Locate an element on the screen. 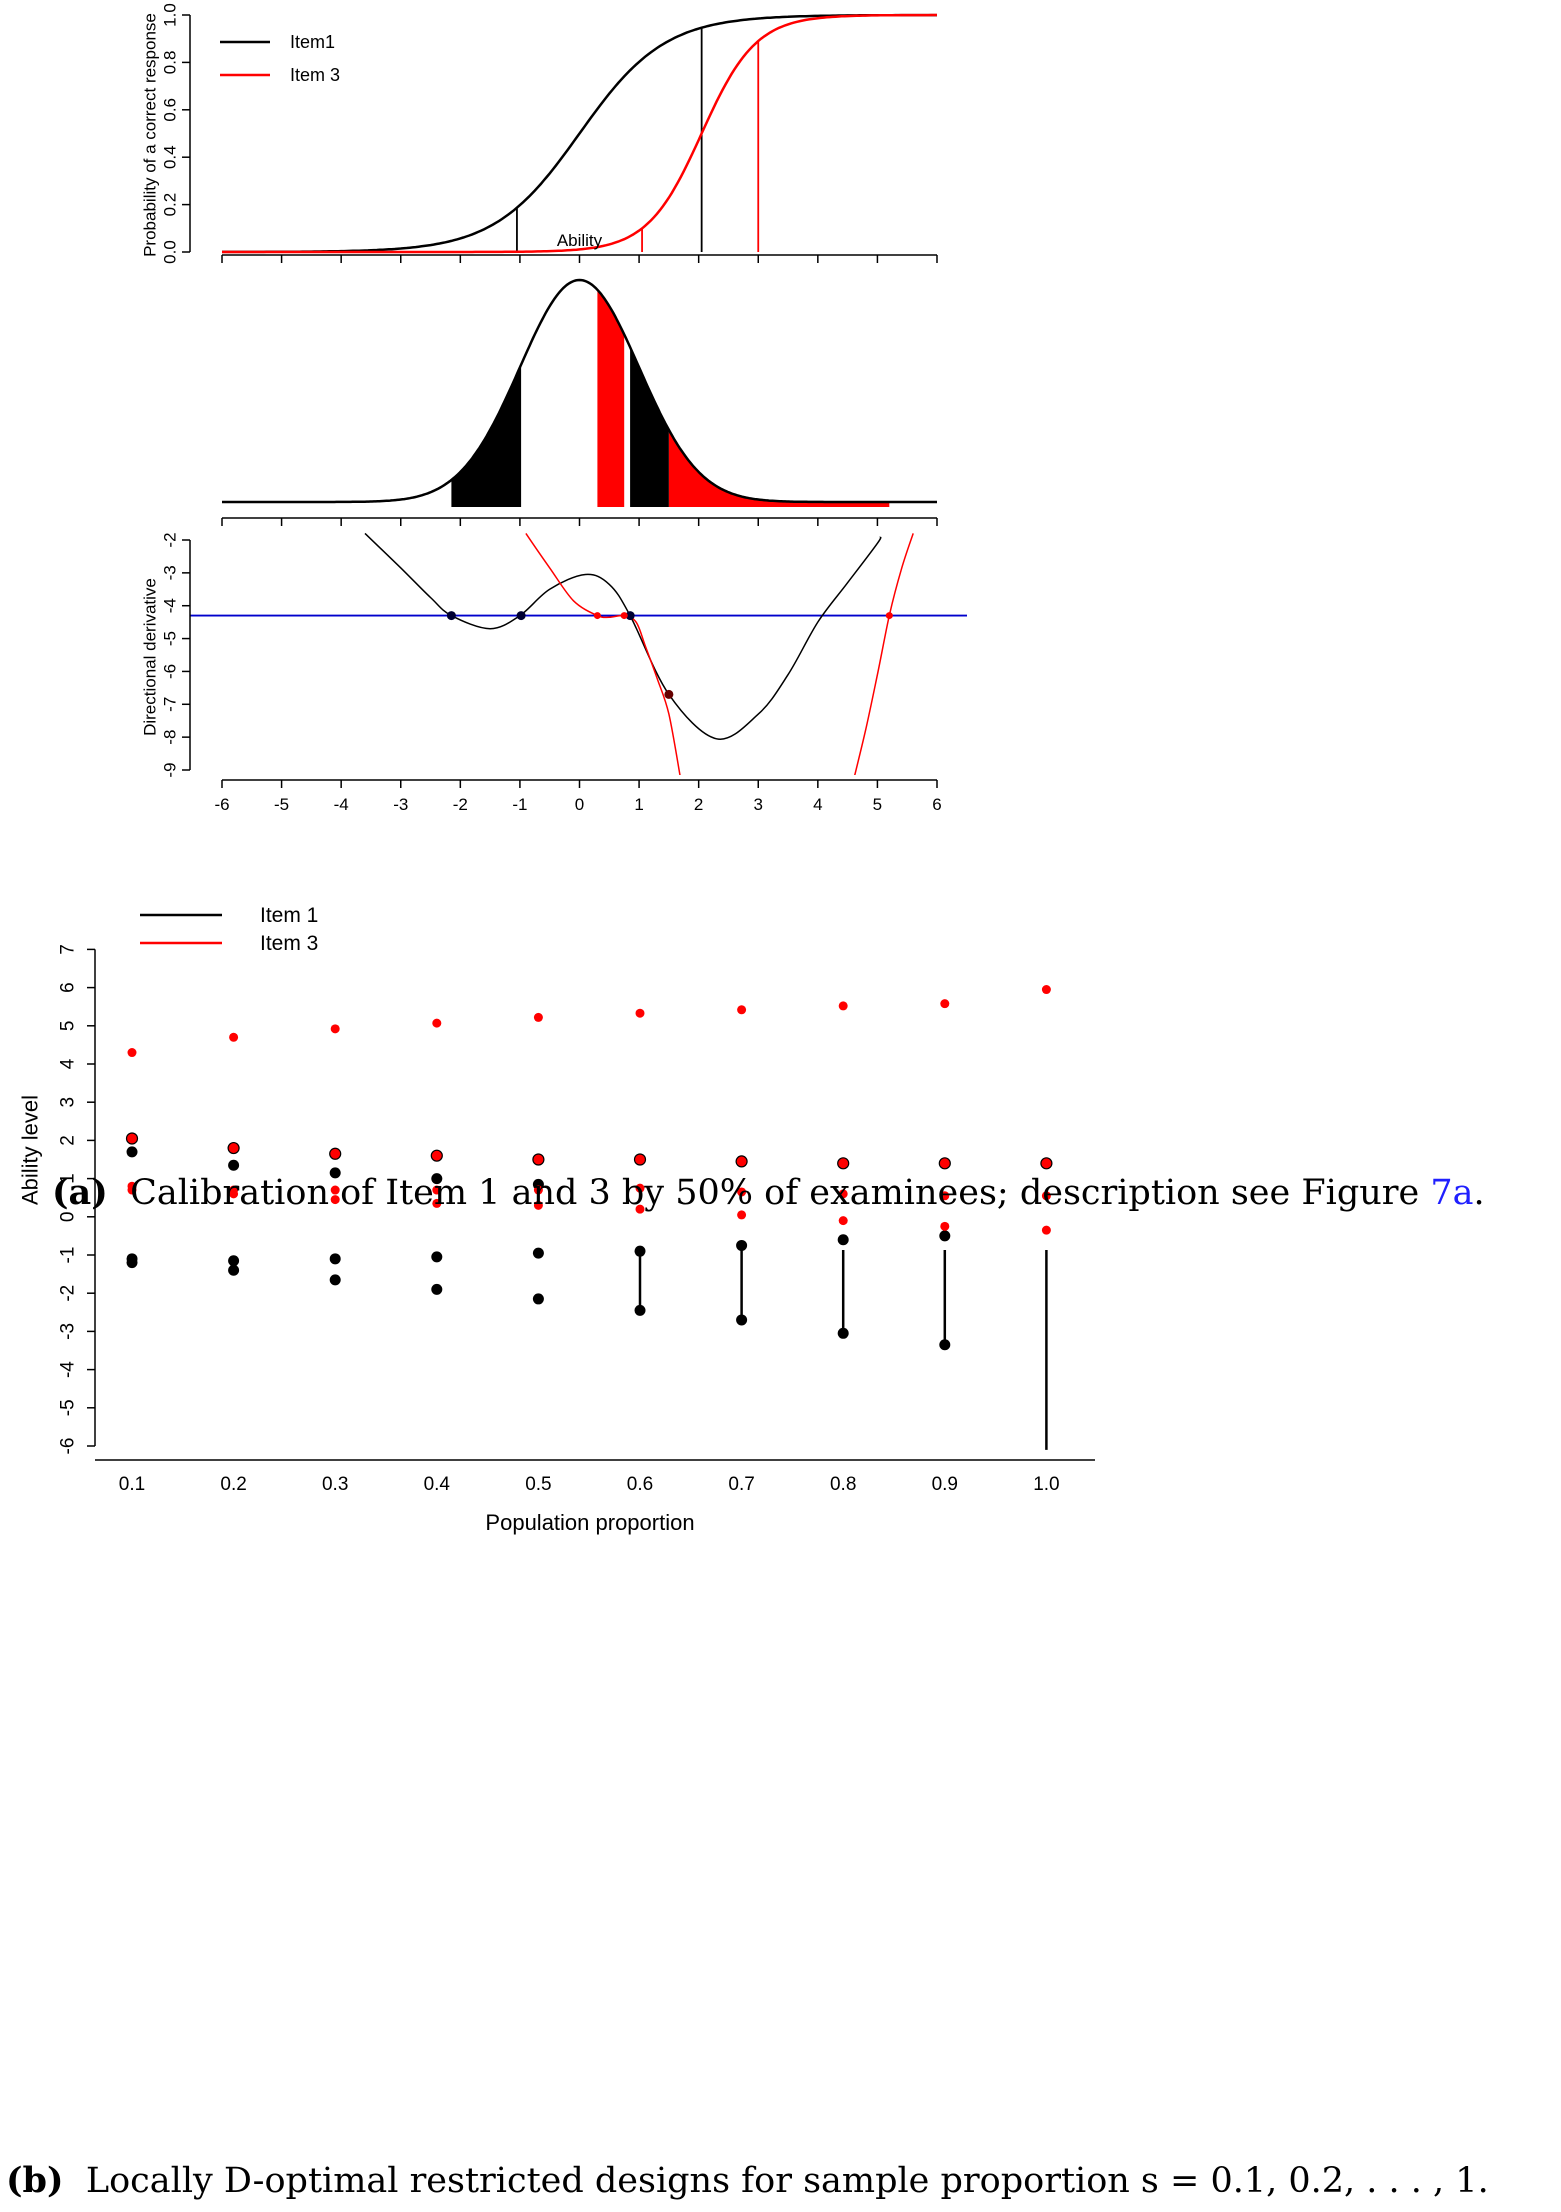 Image resolution: width=1561 pixels, height=2212 pixels. x-tick-label: -1 is located at coordinates (519, 804).